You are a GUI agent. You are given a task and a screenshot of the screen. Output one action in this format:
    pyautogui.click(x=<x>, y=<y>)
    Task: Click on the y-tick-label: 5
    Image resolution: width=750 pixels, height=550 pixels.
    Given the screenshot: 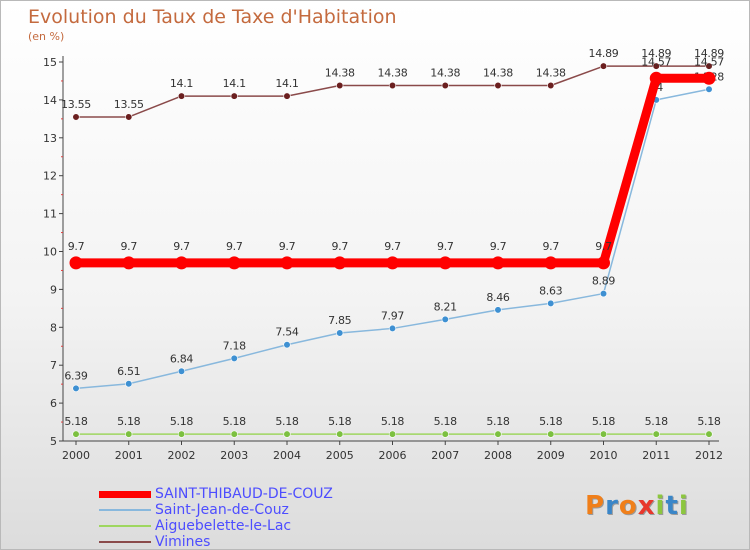 What is the action you would take?
    pyautogui.click(x=53, y=441)
    